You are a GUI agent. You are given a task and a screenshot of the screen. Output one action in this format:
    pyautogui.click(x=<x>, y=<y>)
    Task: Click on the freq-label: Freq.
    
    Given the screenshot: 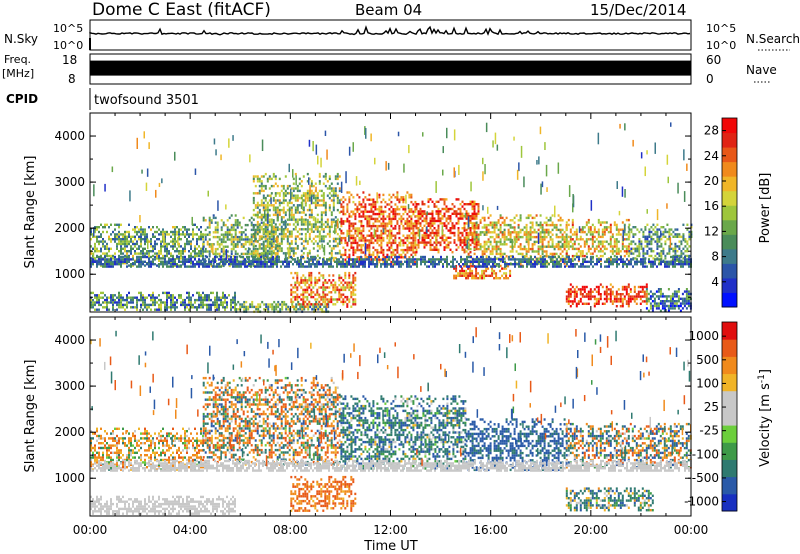 What is the action you would take?
    pyautogui.click(x=17, y=59)
    